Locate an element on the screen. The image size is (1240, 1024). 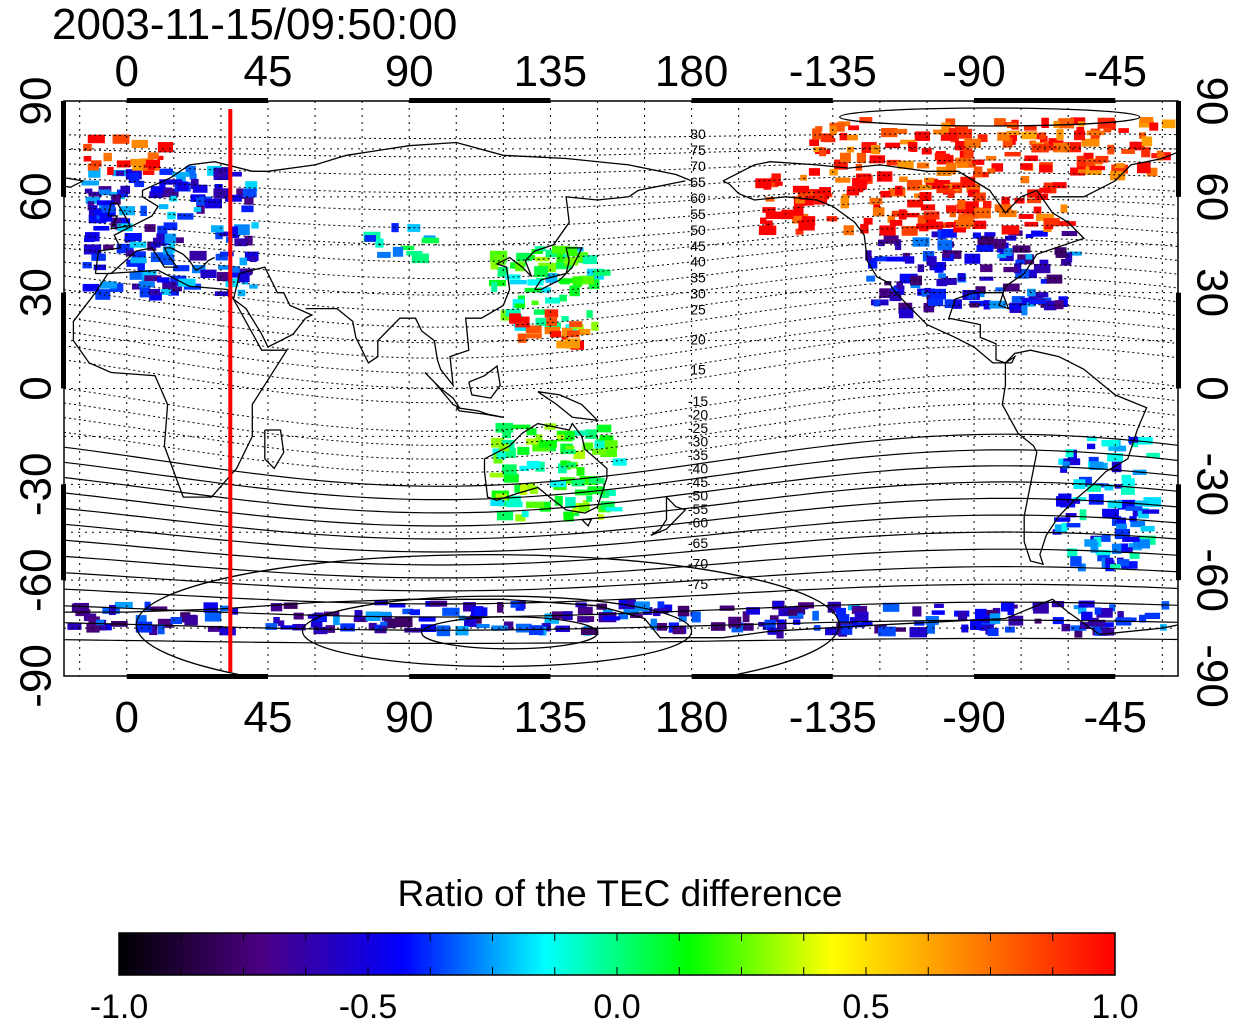
colorbar-tick-label: 0.5 is located at coordinates (865, 1006).